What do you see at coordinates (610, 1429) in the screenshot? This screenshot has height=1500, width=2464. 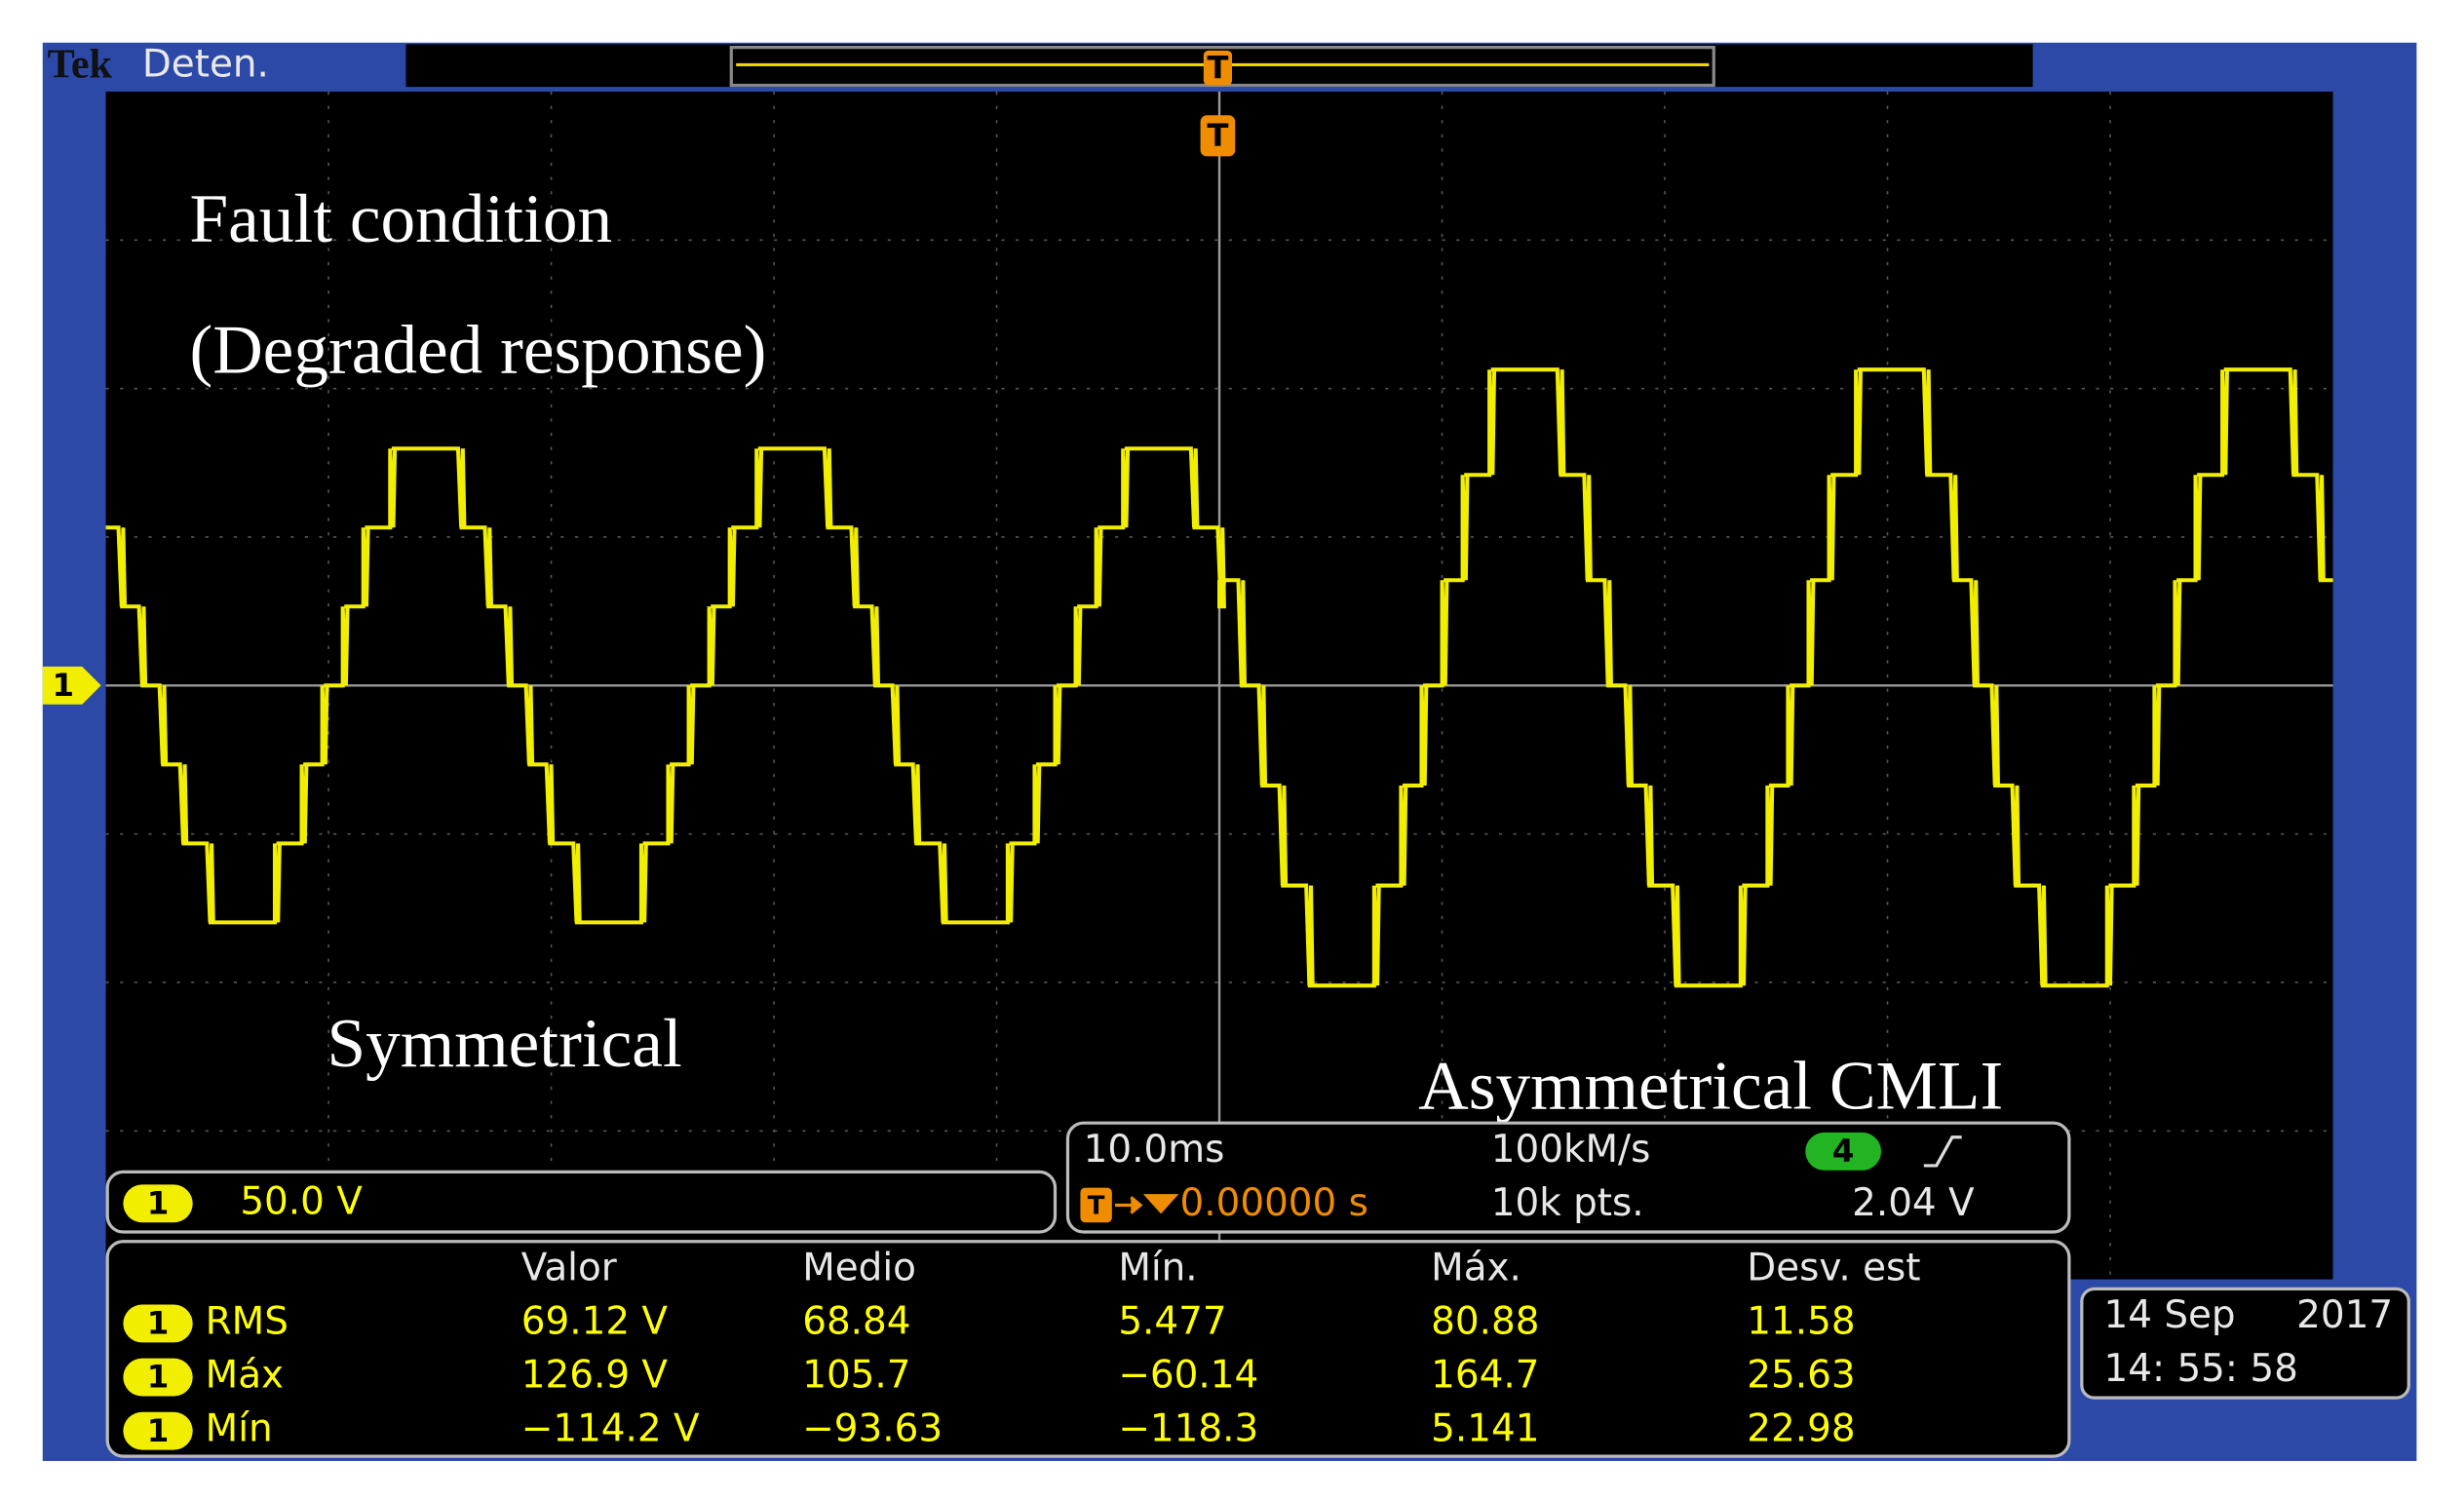 I see `measurement-value: −114.2 V` at bounding box center [610, 1429].